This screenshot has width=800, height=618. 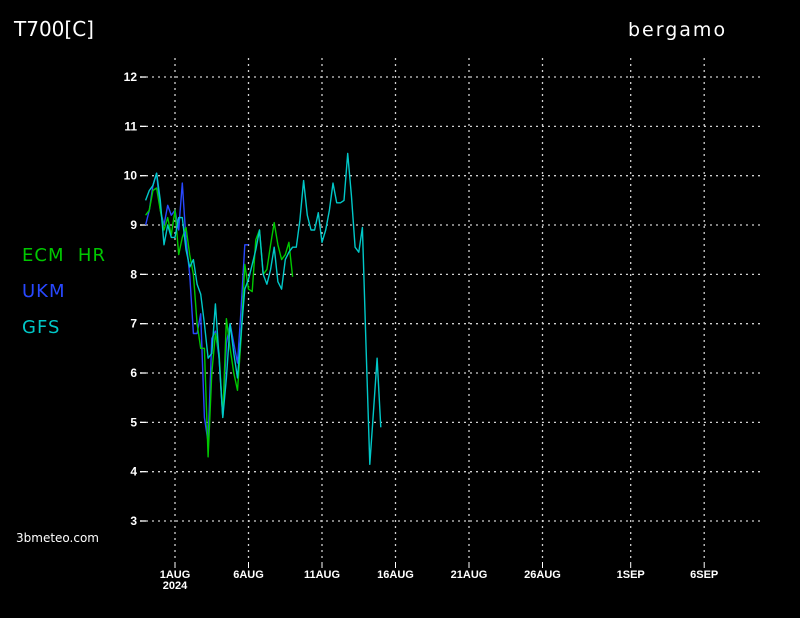 I want to click on x-tick-label: 1SEP, so click(x=631, y=575).